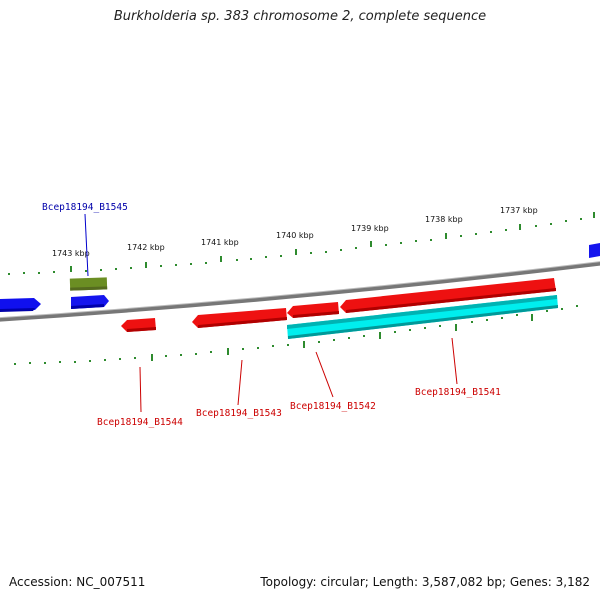  Describe the element at coordinates (239, 318) in the screenshot. I see `reverse-gene-b1543` at that location.